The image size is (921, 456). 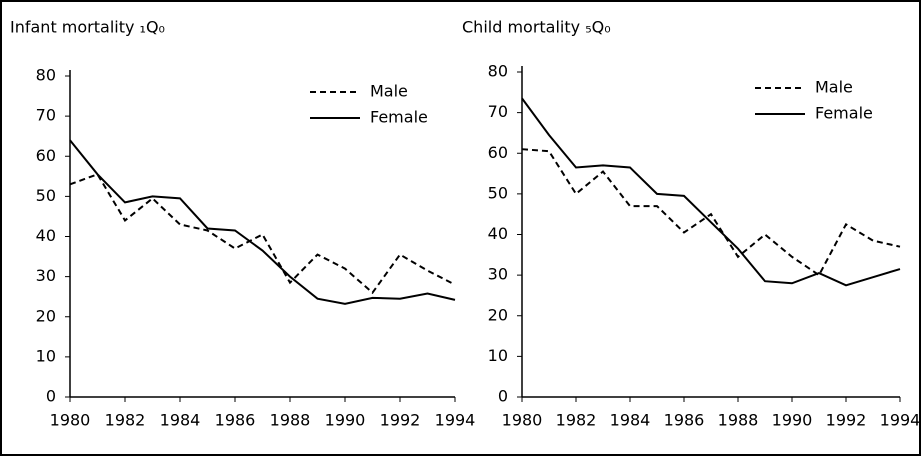 What do you see at coordinates (87, 27) in the screenshot?
I see `chart-title: Infant mortality ₁Q₀` at bounding box center [87, 27].